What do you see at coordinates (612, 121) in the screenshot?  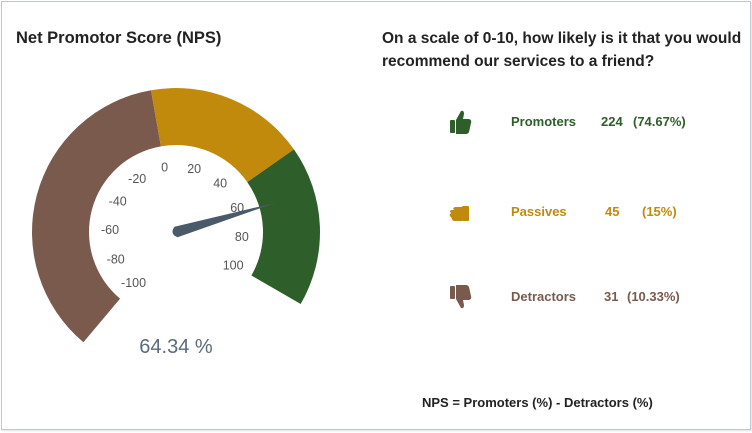 I see `promoters-count: 224` at bounding box center [612, 121].